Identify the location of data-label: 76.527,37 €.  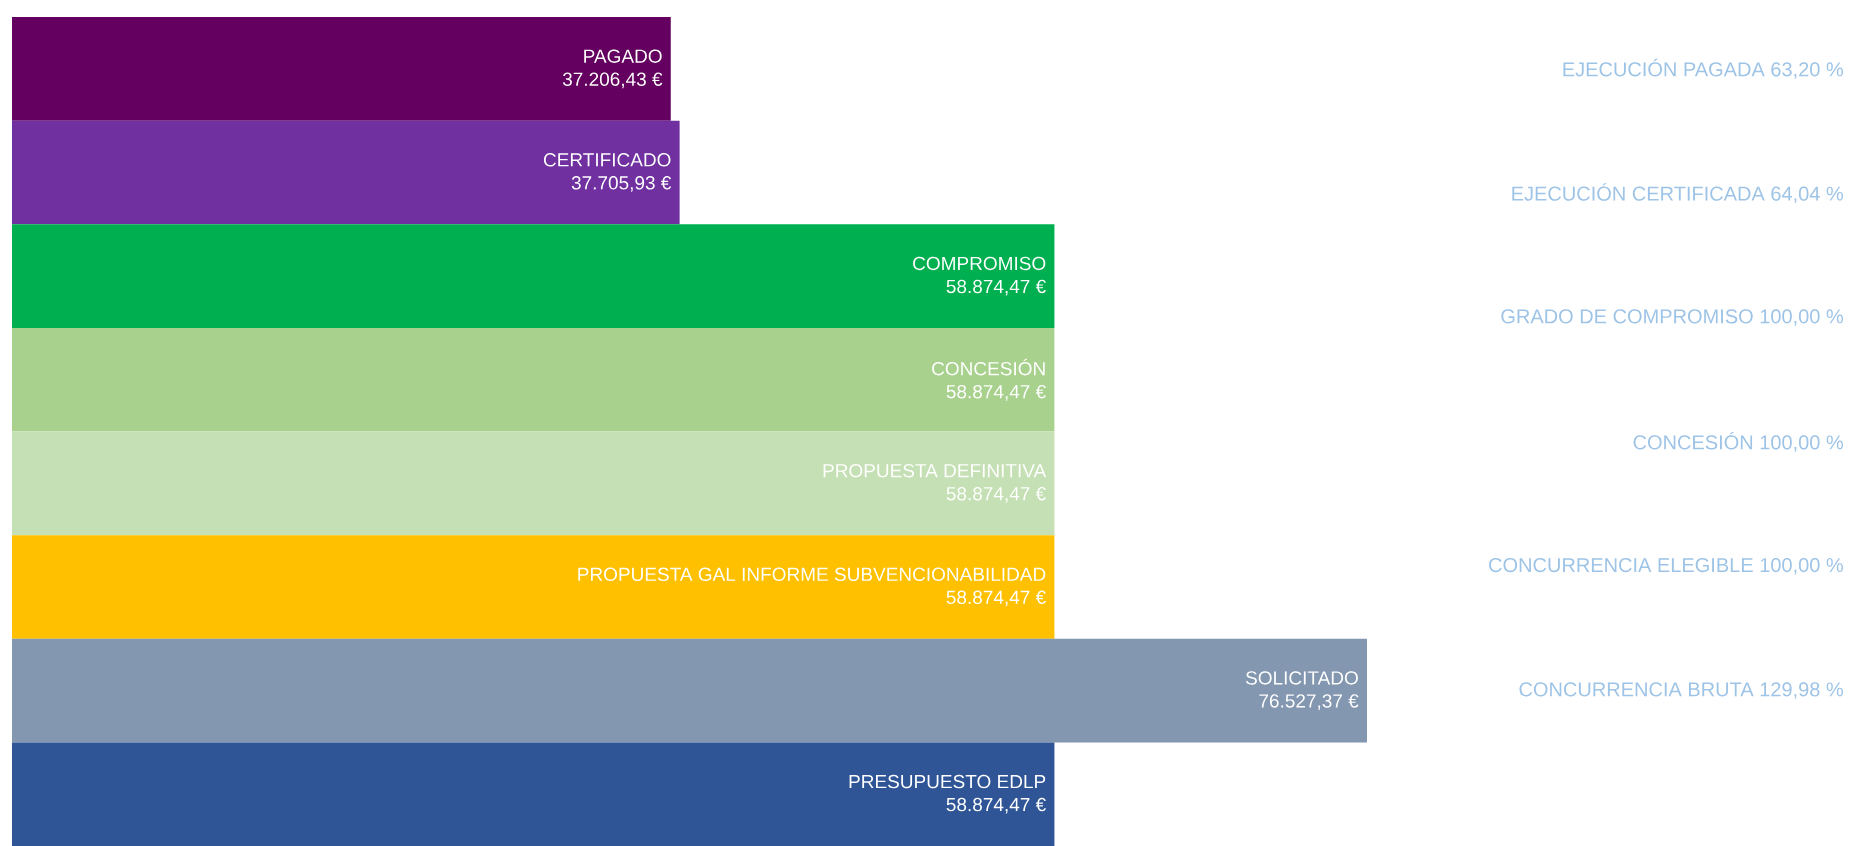
(1309, 702).